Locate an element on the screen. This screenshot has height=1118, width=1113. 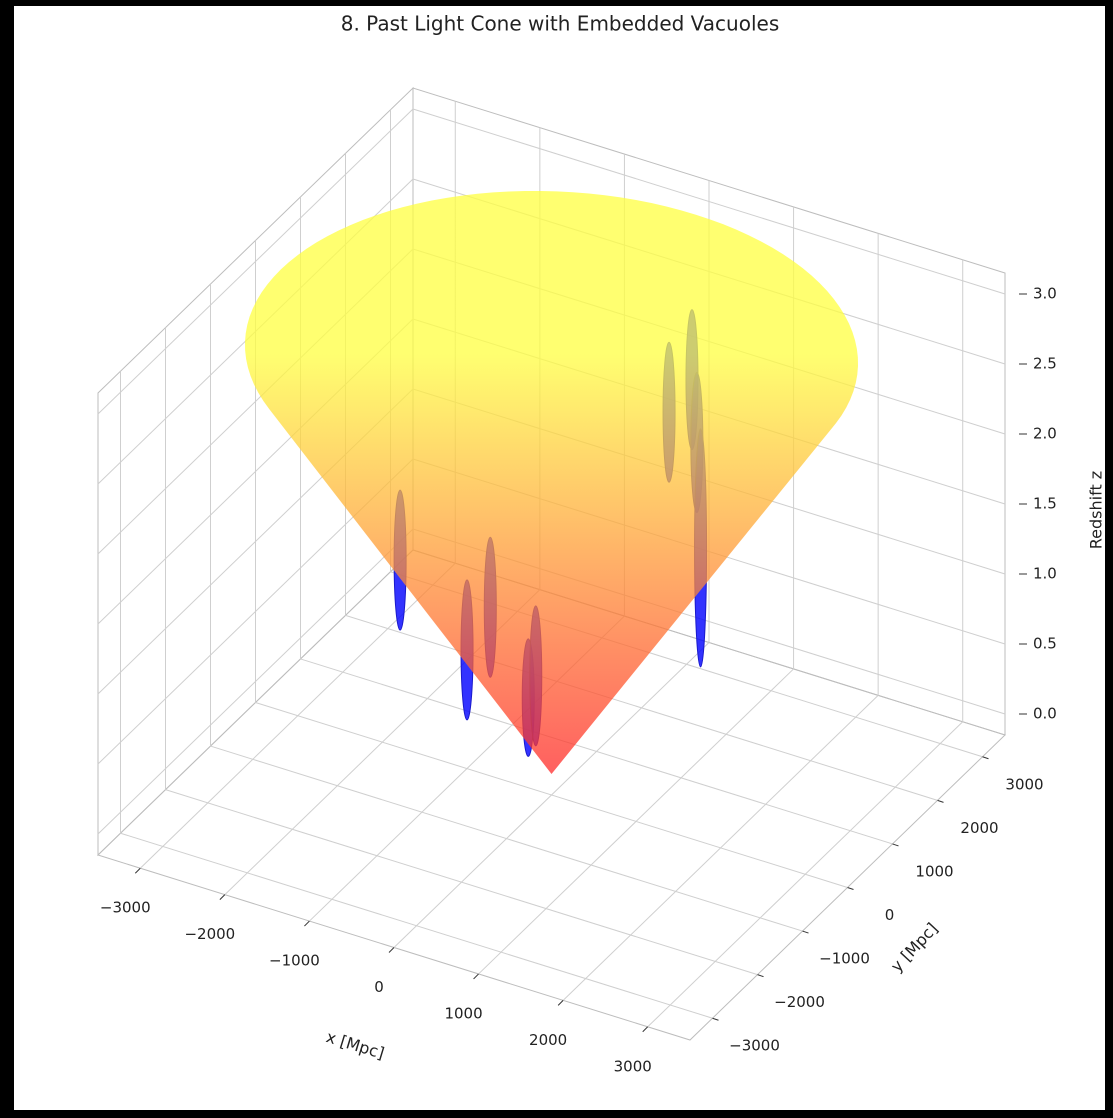
x-tick-label: −3000 is located at coordinates (125, 908).